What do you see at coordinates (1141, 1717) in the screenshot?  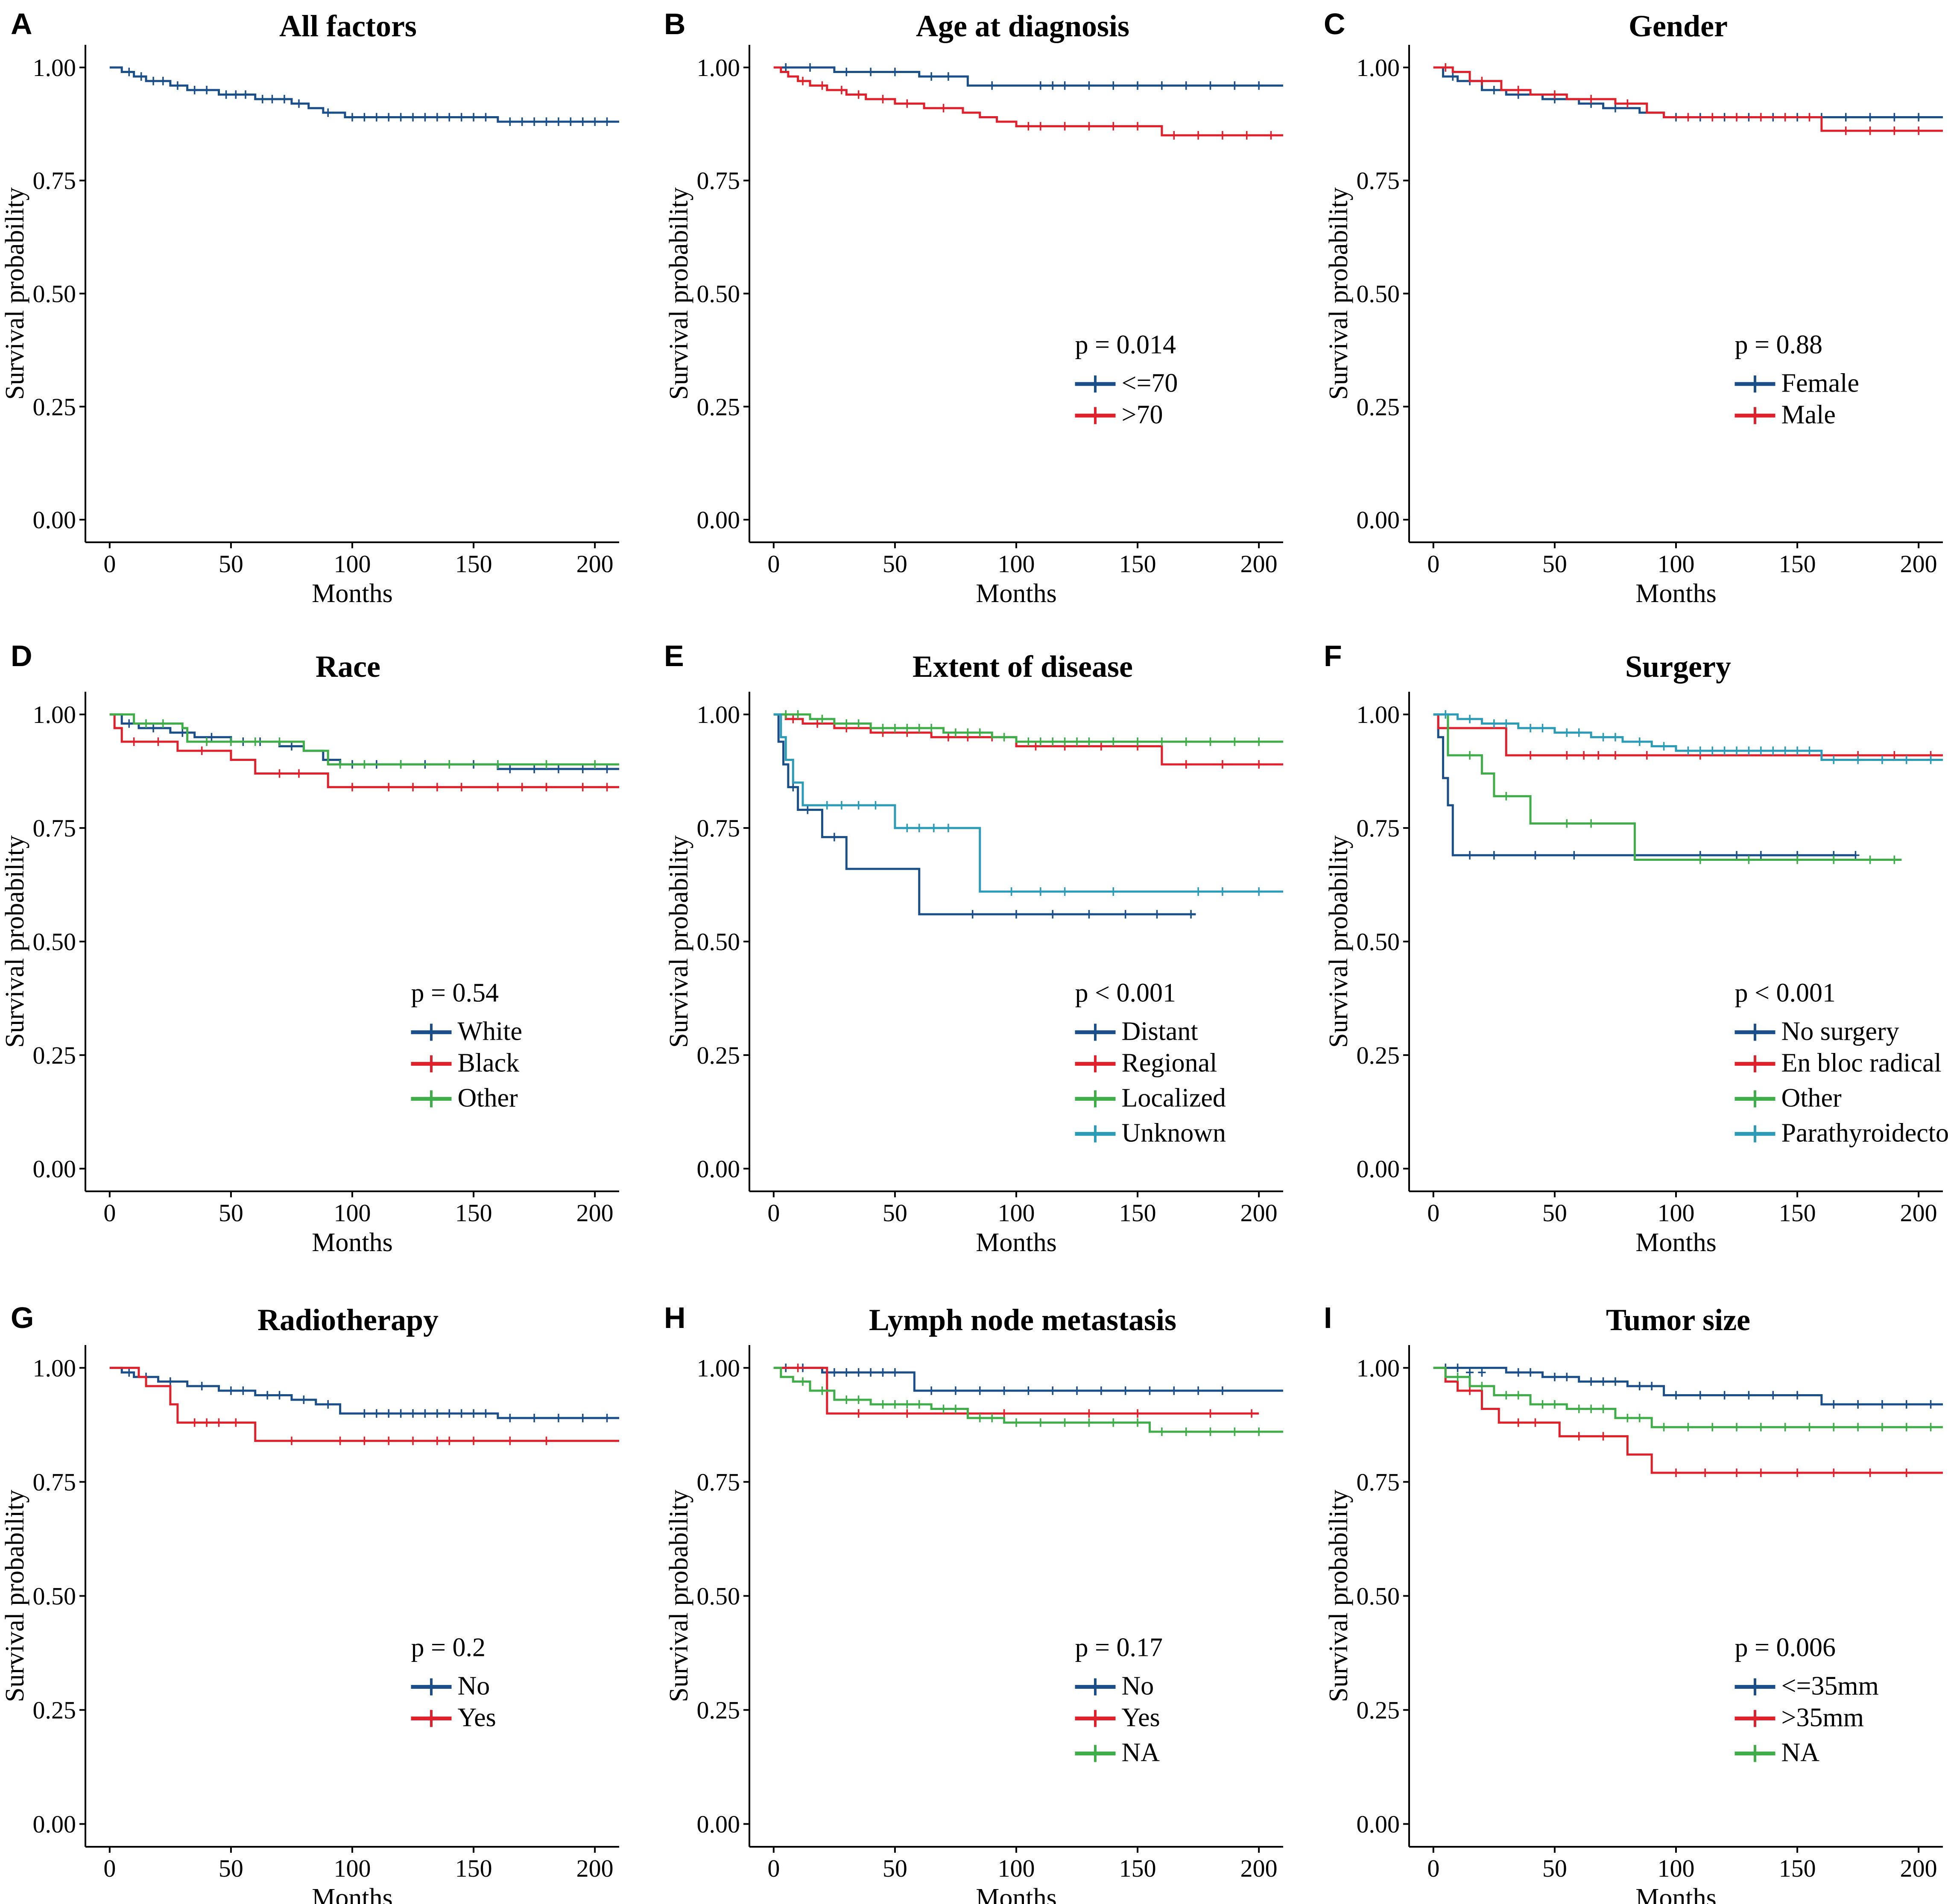 I see `legend-label: Yes` at bounding box center [1141, 1717].